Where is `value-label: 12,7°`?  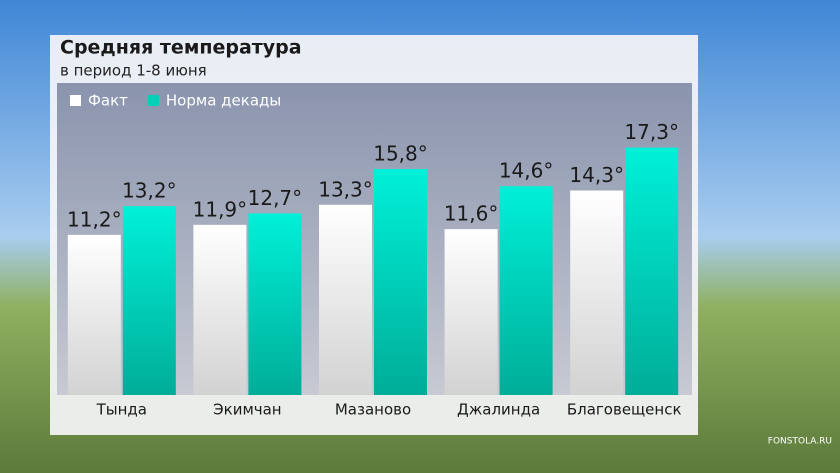 value-label: 12,7° is located at coordinates (275, 198).